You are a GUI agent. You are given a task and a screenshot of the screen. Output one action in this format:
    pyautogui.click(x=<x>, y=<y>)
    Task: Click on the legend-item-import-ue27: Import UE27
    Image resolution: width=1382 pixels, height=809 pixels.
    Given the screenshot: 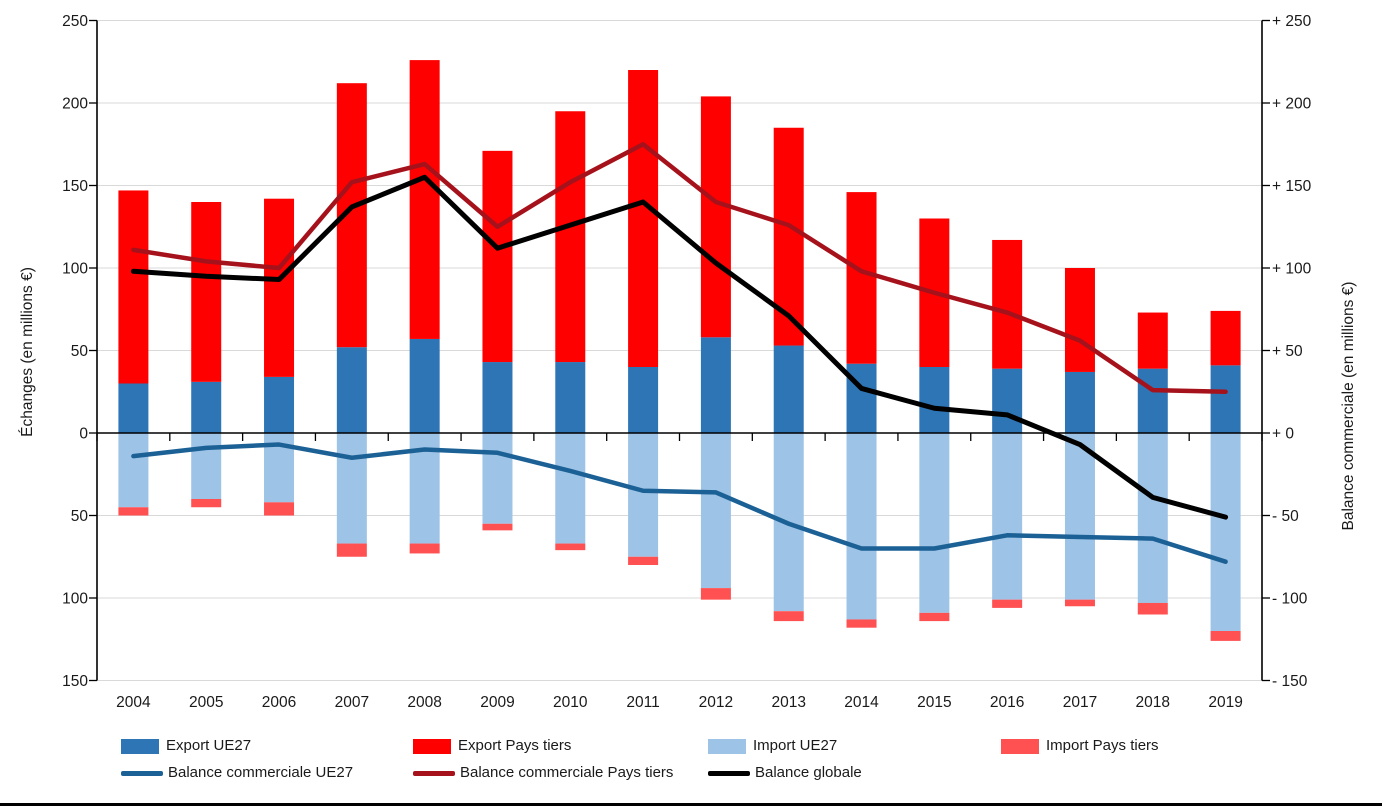 What is the action you would take?
    pyautogui.click(x=772, y=746)
    